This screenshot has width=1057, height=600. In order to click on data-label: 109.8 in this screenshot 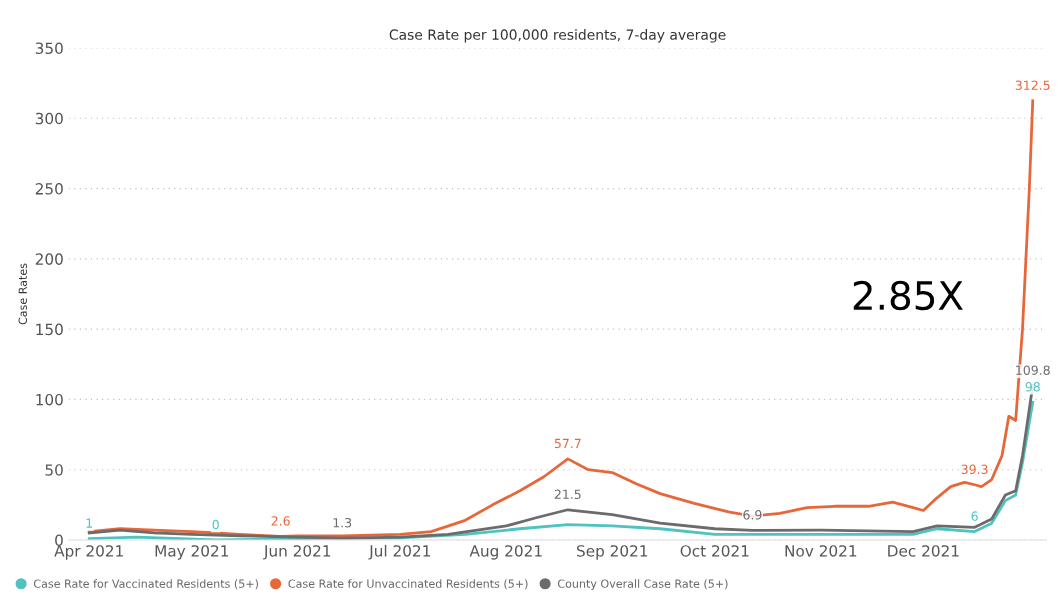, I will do `click(1033, 370)`.